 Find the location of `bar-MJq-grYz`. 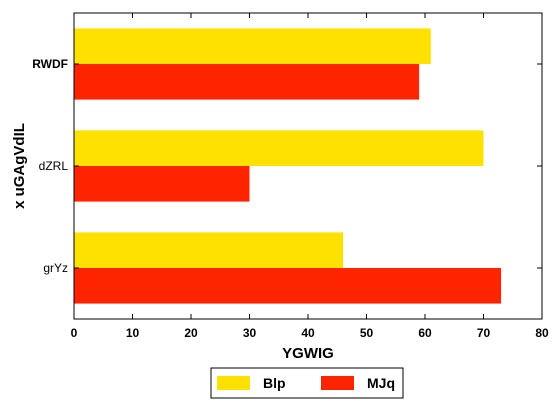

bar-MJq-grYz is located at coordinates (288, 286).